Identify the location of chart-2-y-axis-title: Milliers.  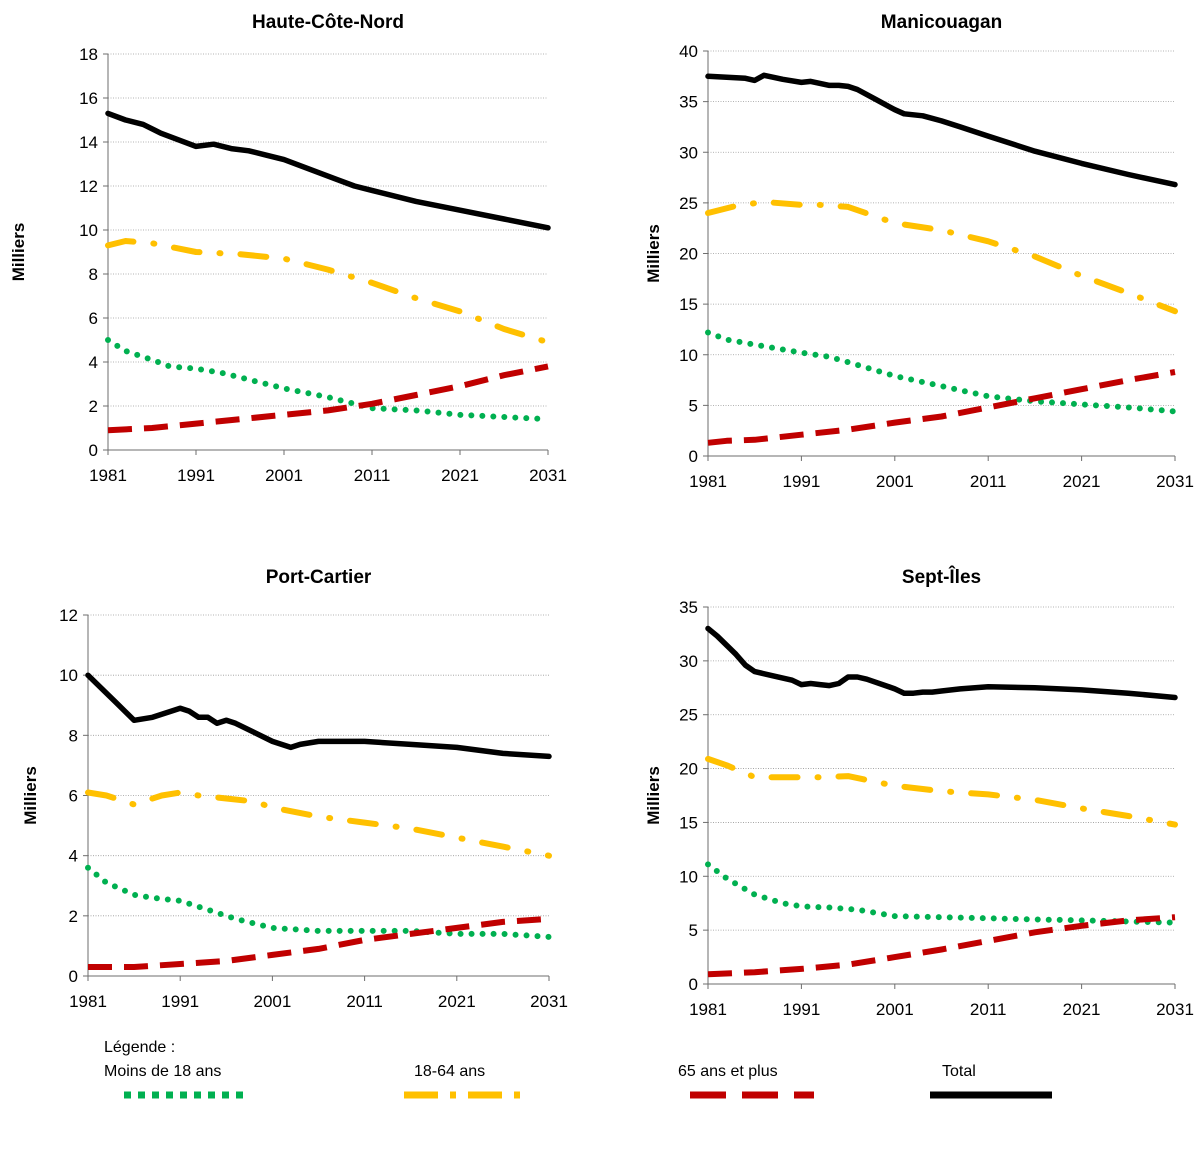
(653, 253).